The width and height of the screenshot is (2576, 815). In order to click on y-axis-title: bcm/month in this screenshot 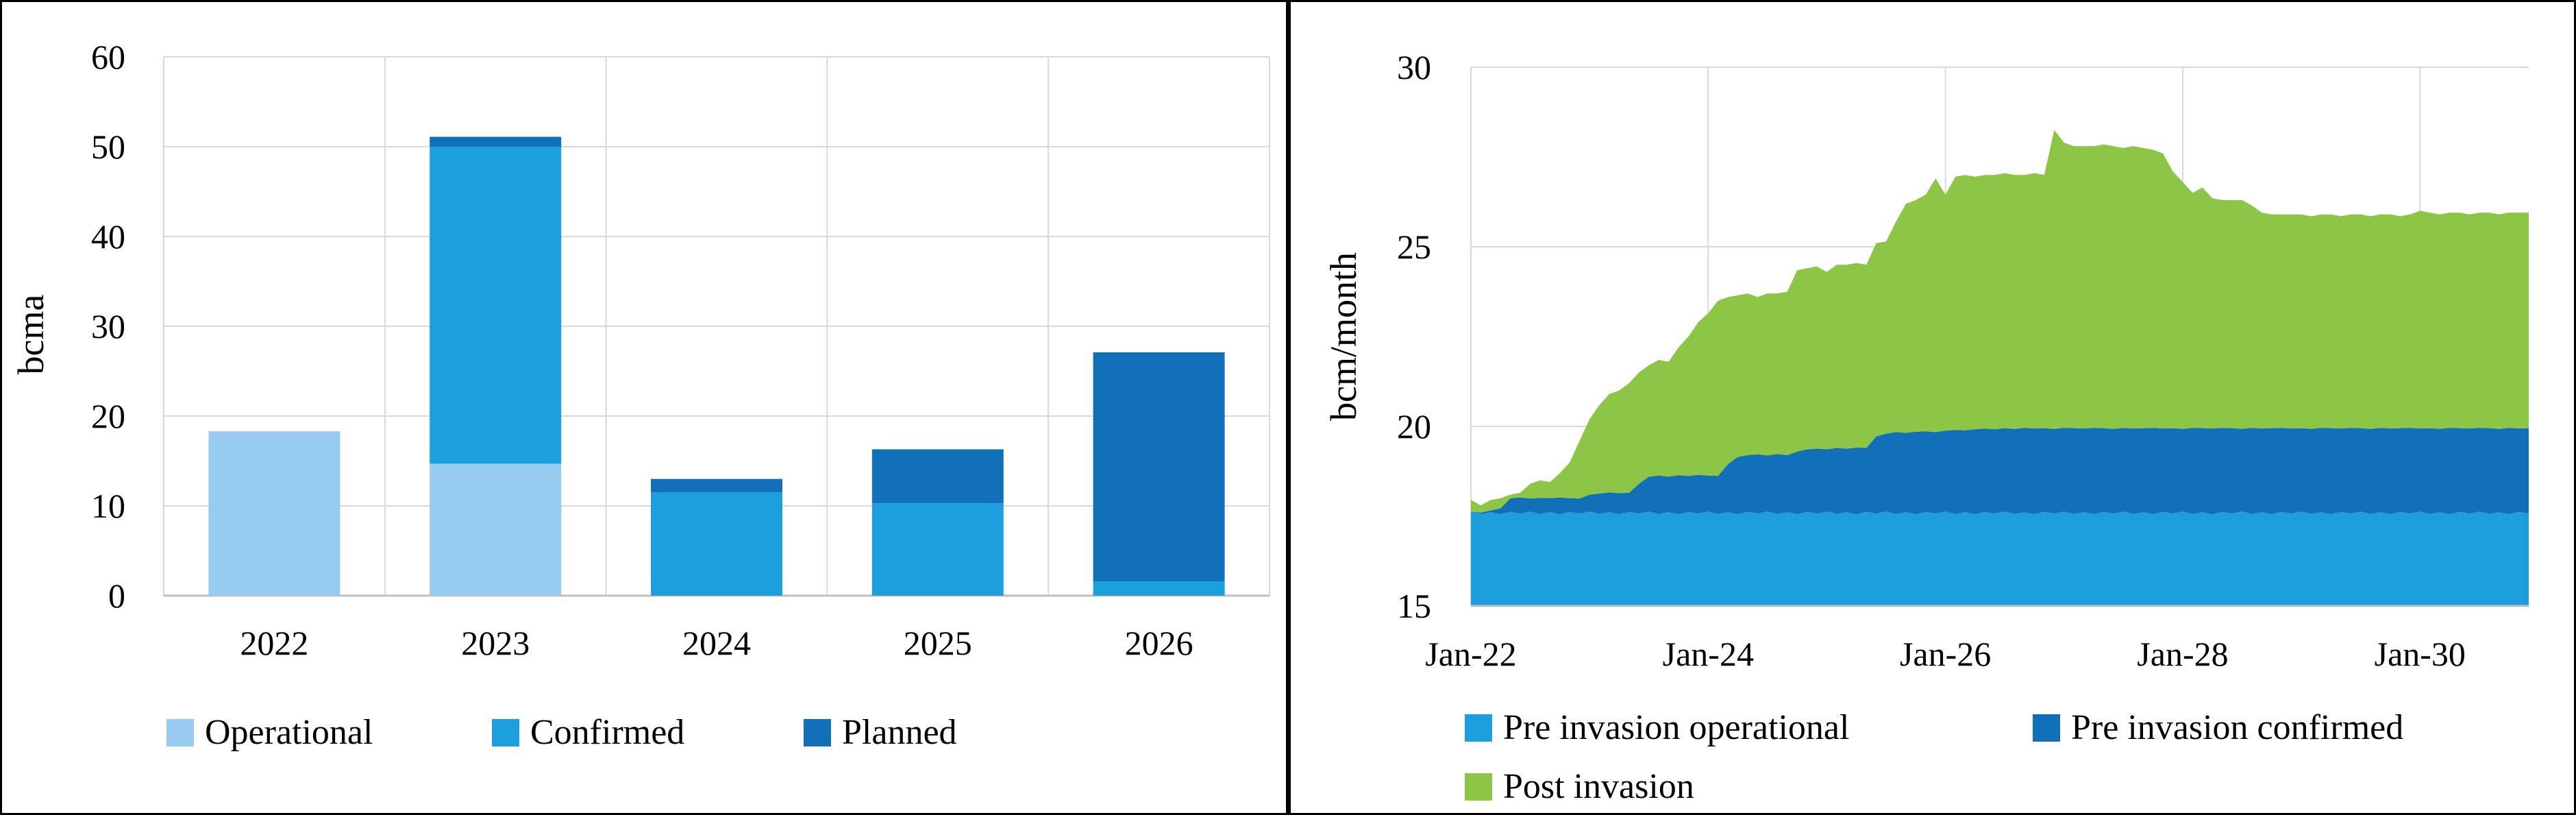, I will do `click(1343, 336)`.